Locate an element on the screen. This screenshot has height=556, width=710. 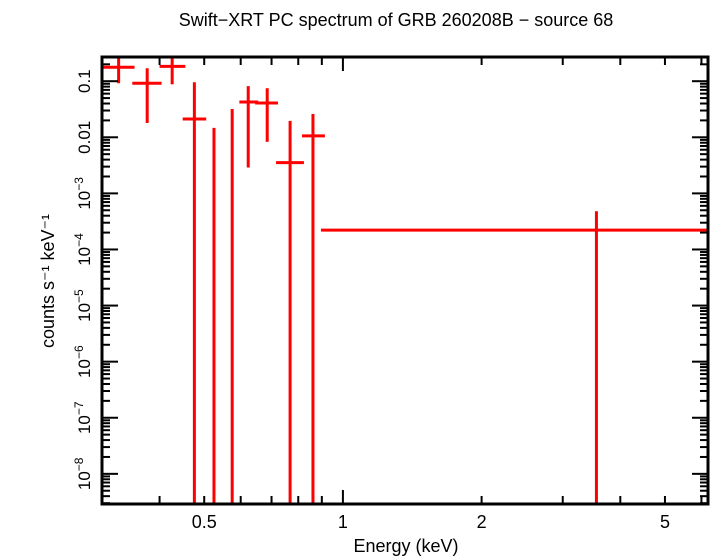
y-tick-label: 10−4 is located at coordinates (83, 249).